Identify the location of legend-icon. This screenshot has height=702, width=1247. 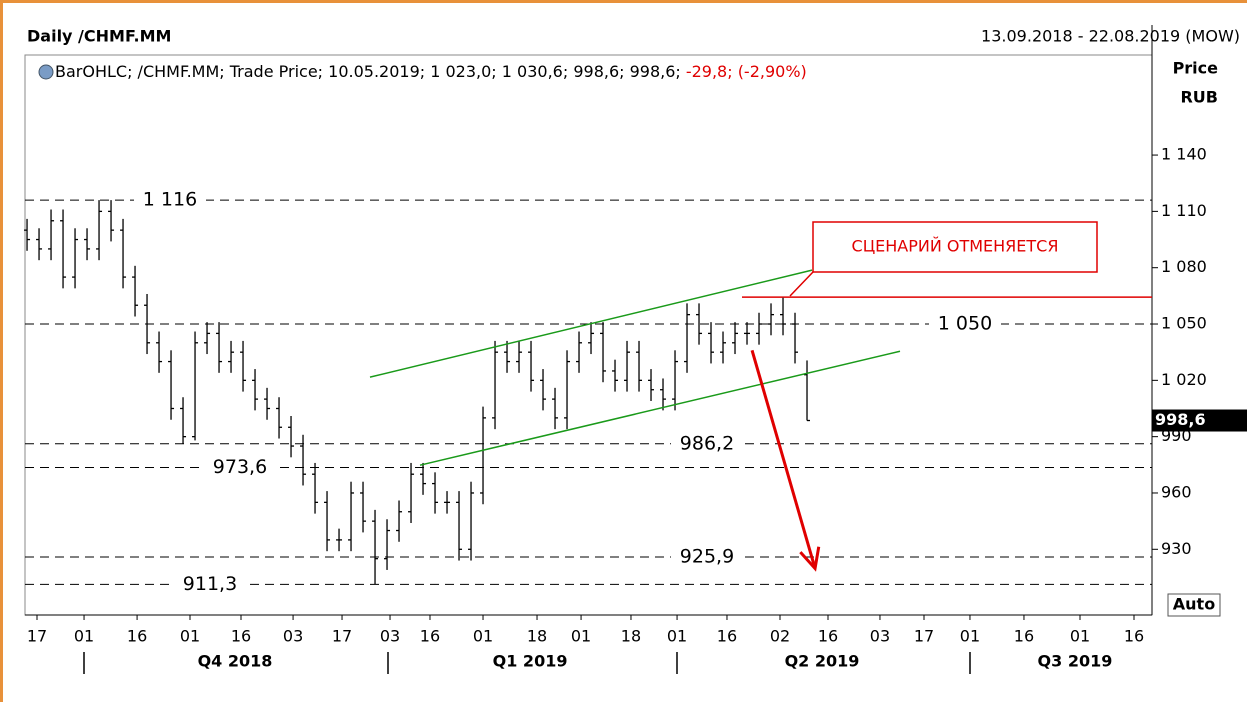
(46, 72).